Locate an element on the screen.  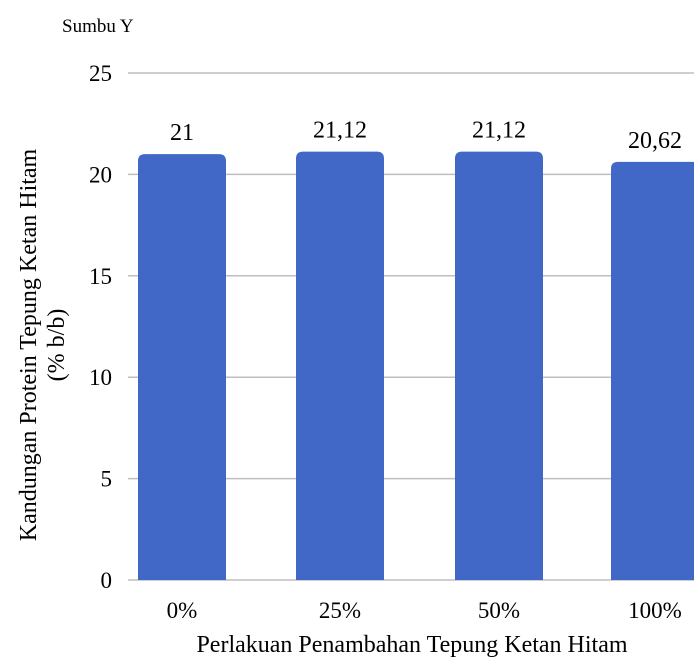
data-label: 20,62 is located at coordinates (655, 141).